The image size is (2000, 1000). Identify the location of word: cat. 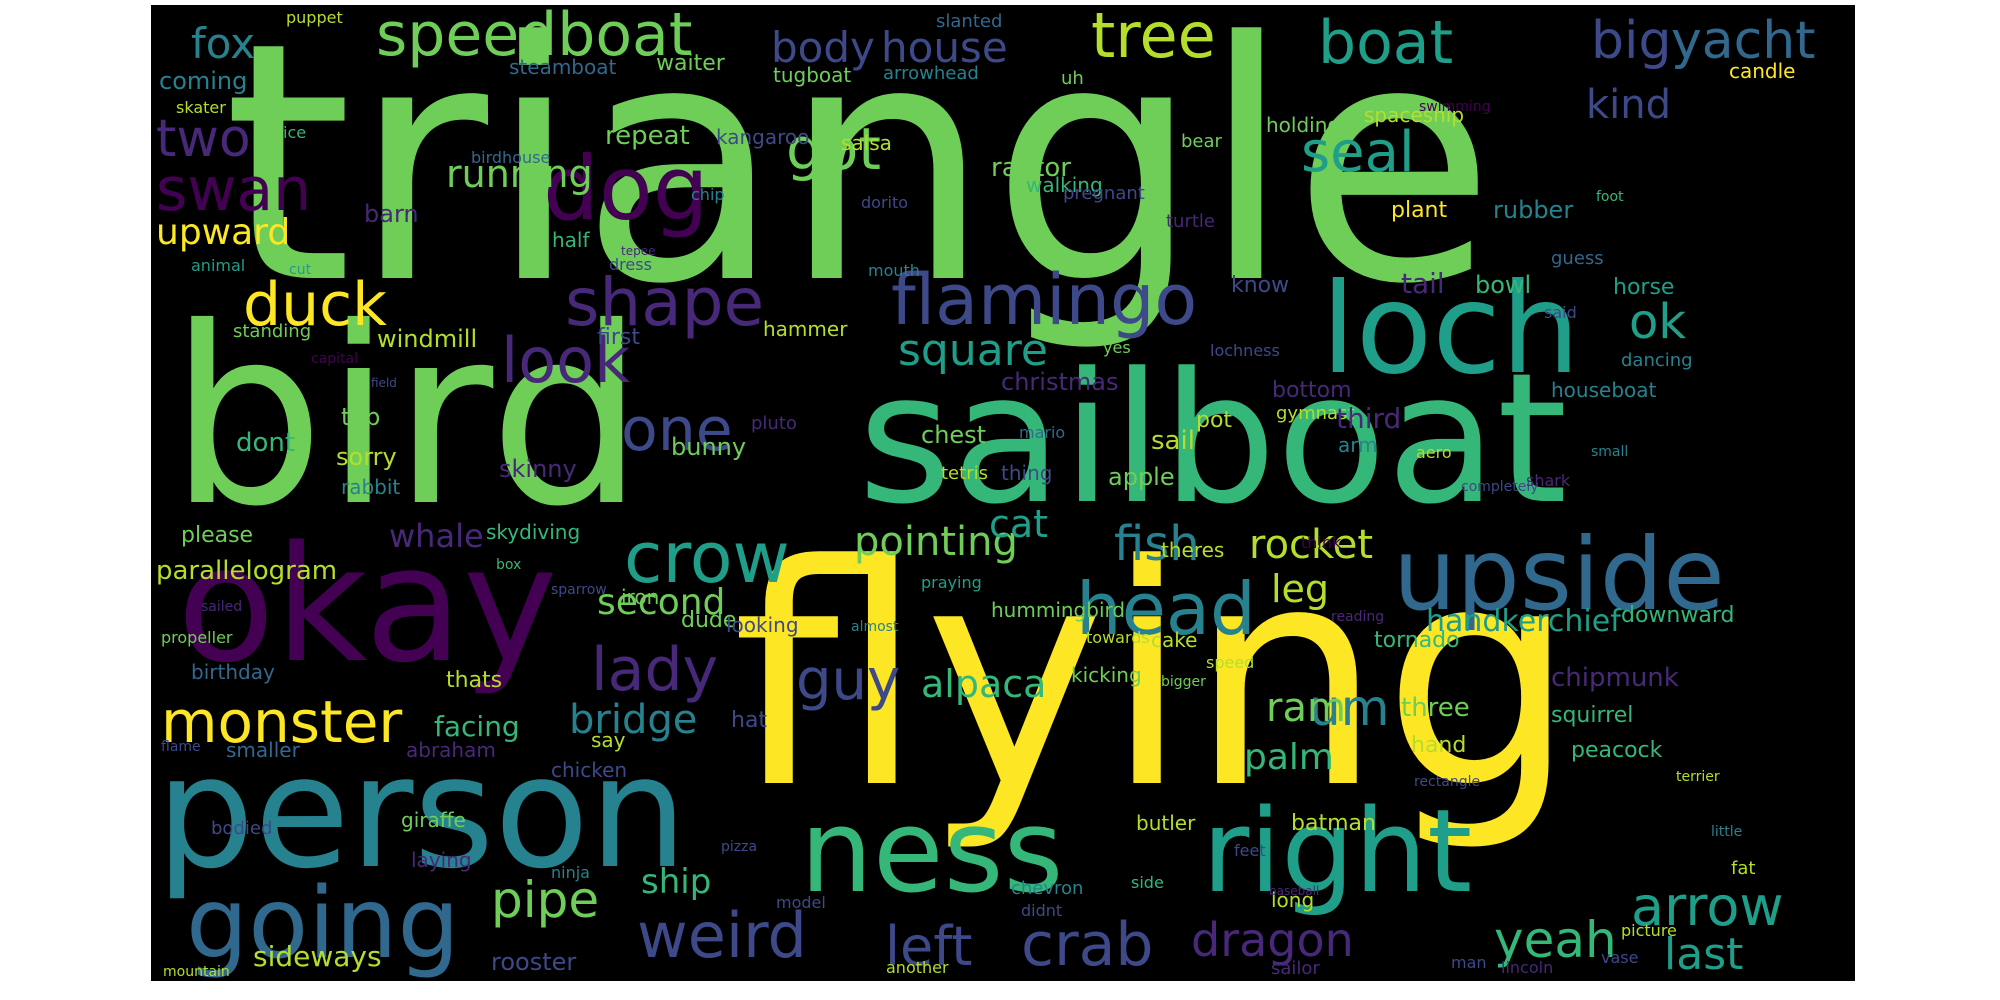
(1019, 524).